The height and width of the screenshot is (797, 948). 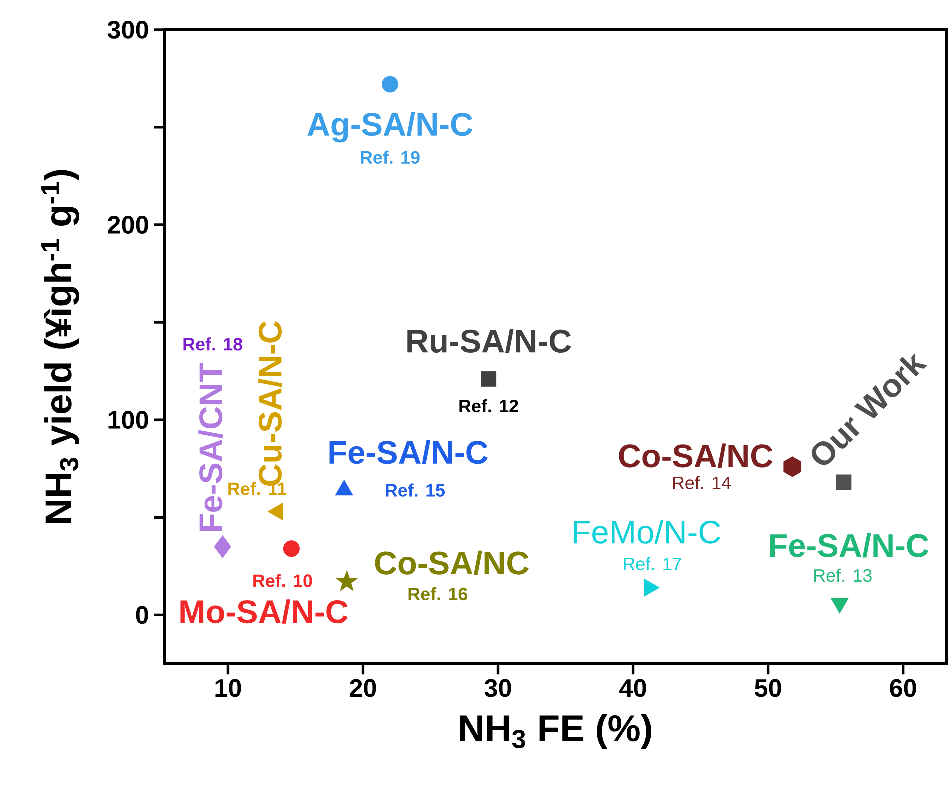 What do you see at coordinates (283, 581) in the screenshot?
I see `annotation: Ref. 10` at bounding box center [283, 581].